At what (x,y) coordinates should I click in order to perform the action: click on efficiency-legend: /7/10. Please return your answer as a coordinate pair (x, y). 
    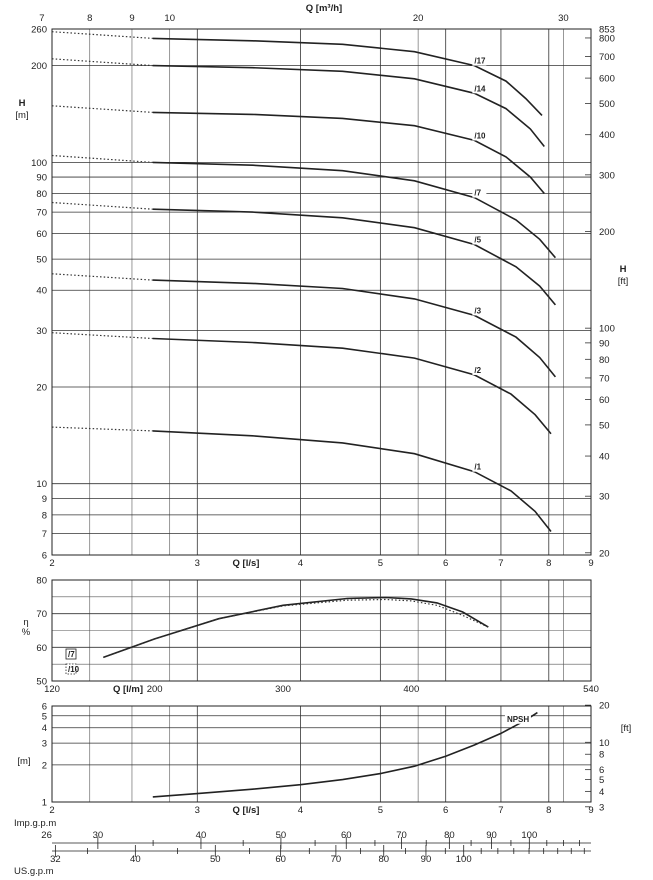
    Looking at the image, I should click on (72, 661).